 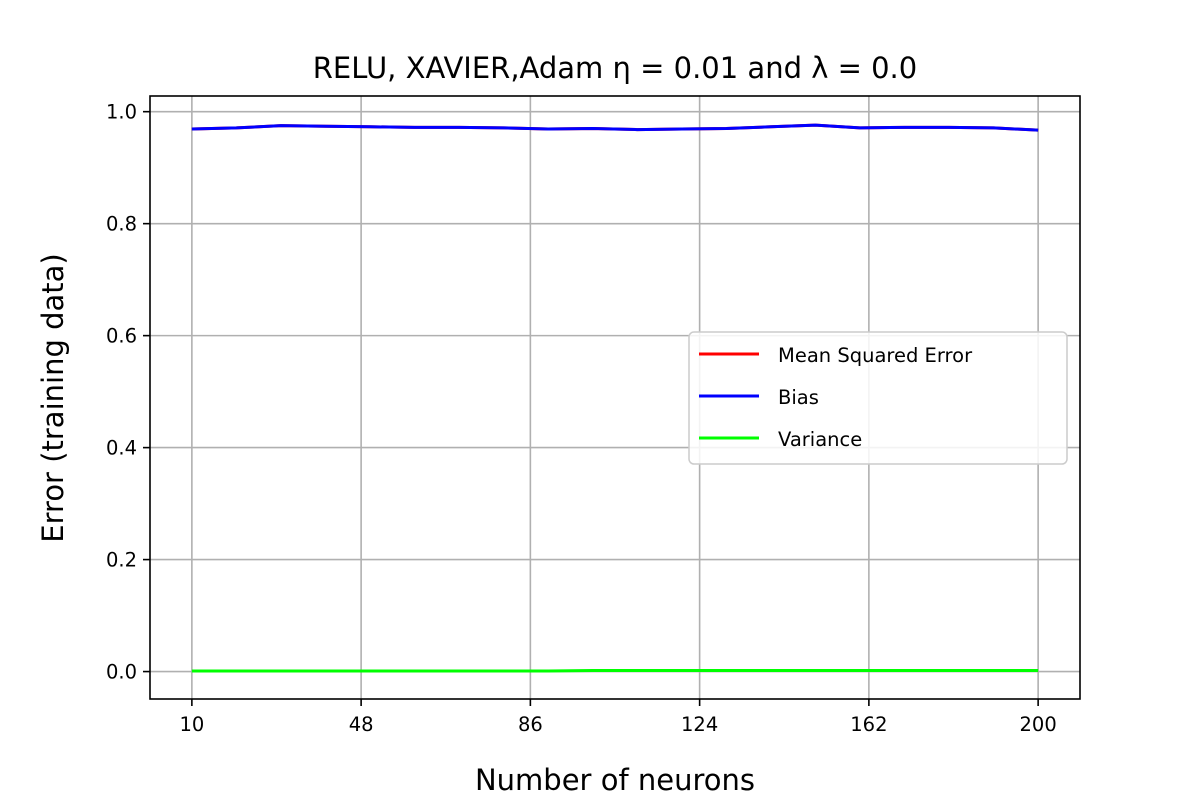 What do you see at coordinates (121, 448) in the screenshot?
I see `y-tick-label: 0.4` at bounding box center [121, 448].